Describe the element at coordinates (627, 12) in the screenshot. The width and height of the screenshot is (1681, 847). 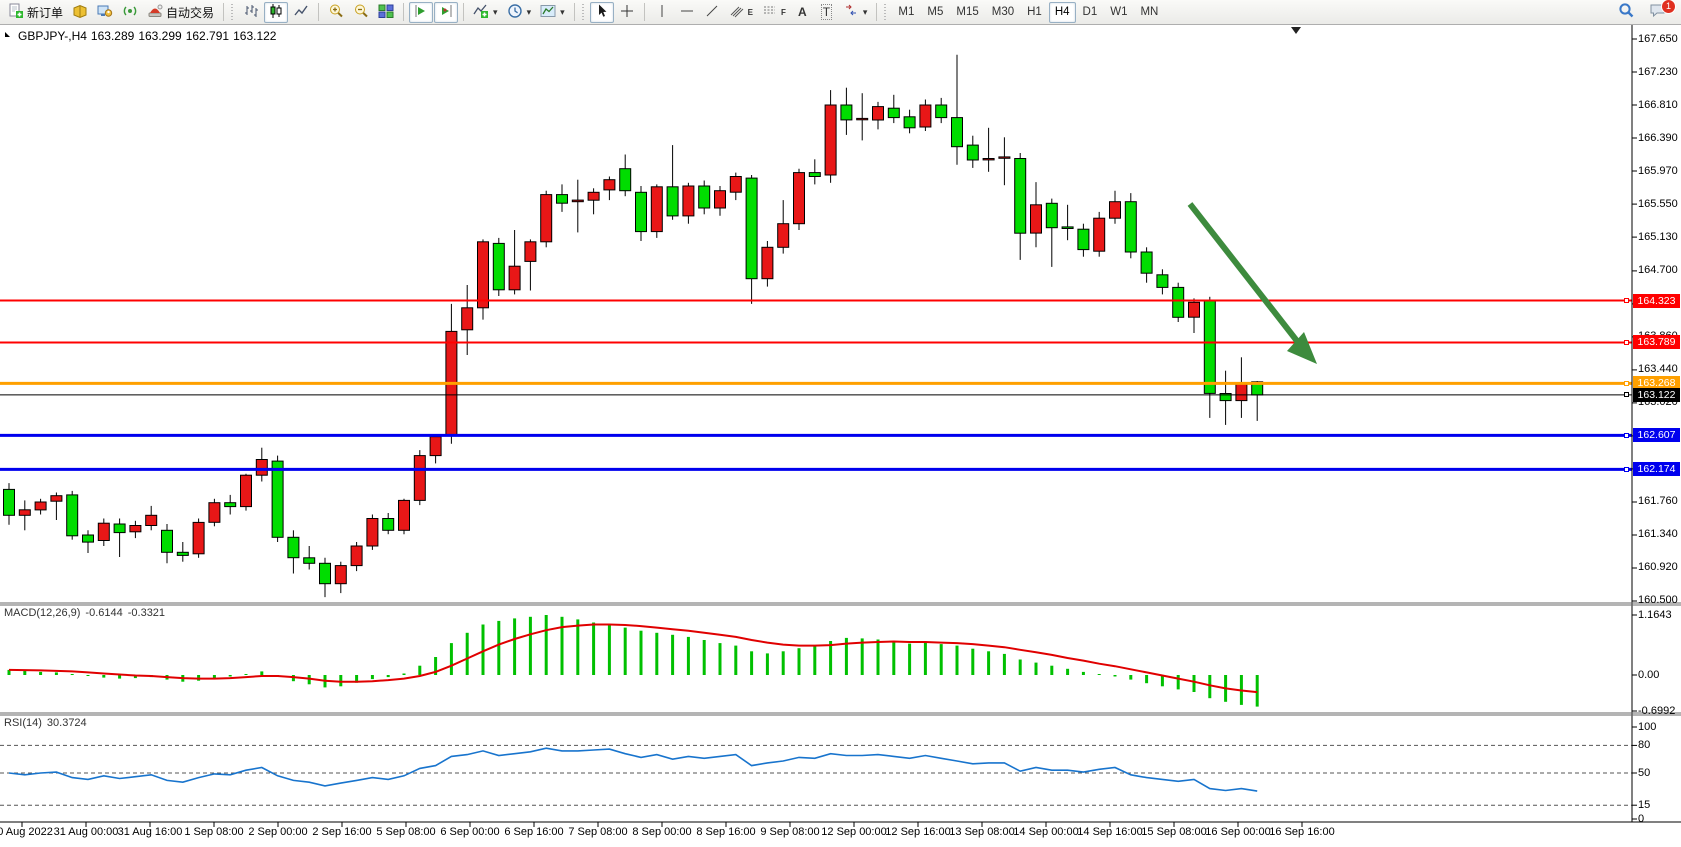
I see `crosshair-button` at that location.